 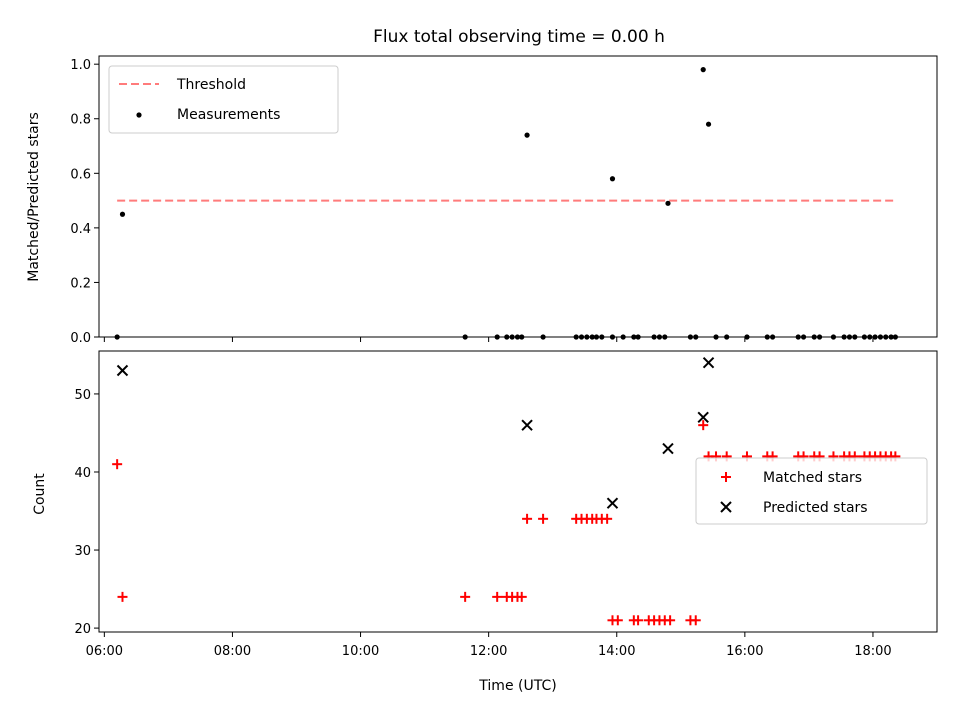 I want to click on top-y-tick-label: 0.2, so click(x=80, y=283).